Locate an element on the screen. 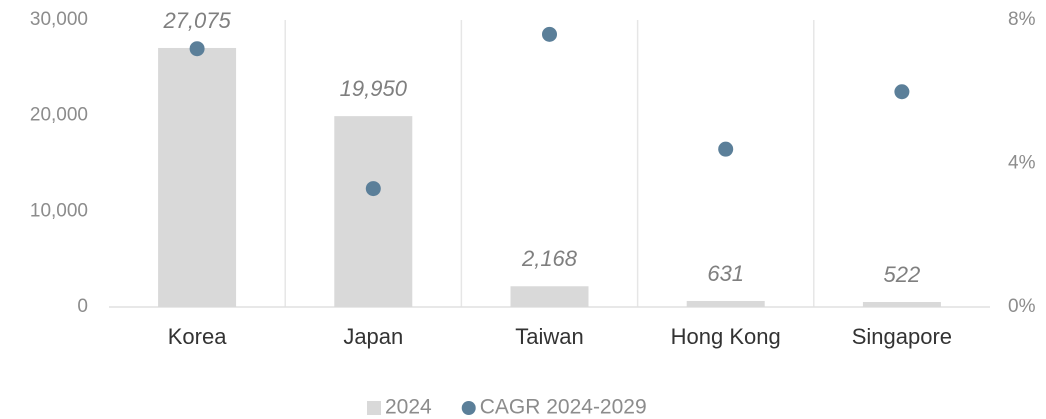 Image resolution: width=1046 pixels, height=419 pixels. y2-tick-label: 8% is located at coordinates (1022, 19).